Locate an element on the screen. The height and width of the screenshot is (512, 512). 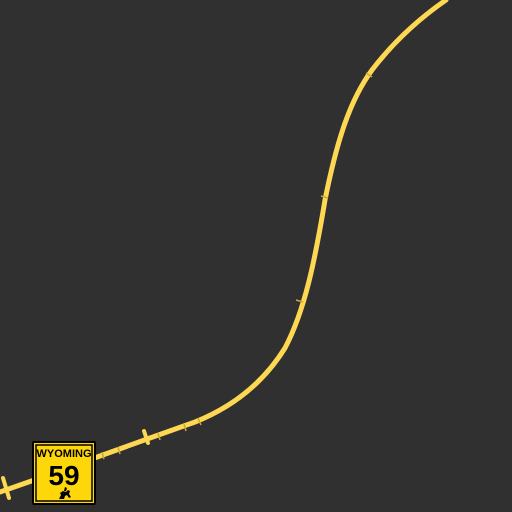
route-shield: WYOMING 59 is located at coordinates (64, 473).